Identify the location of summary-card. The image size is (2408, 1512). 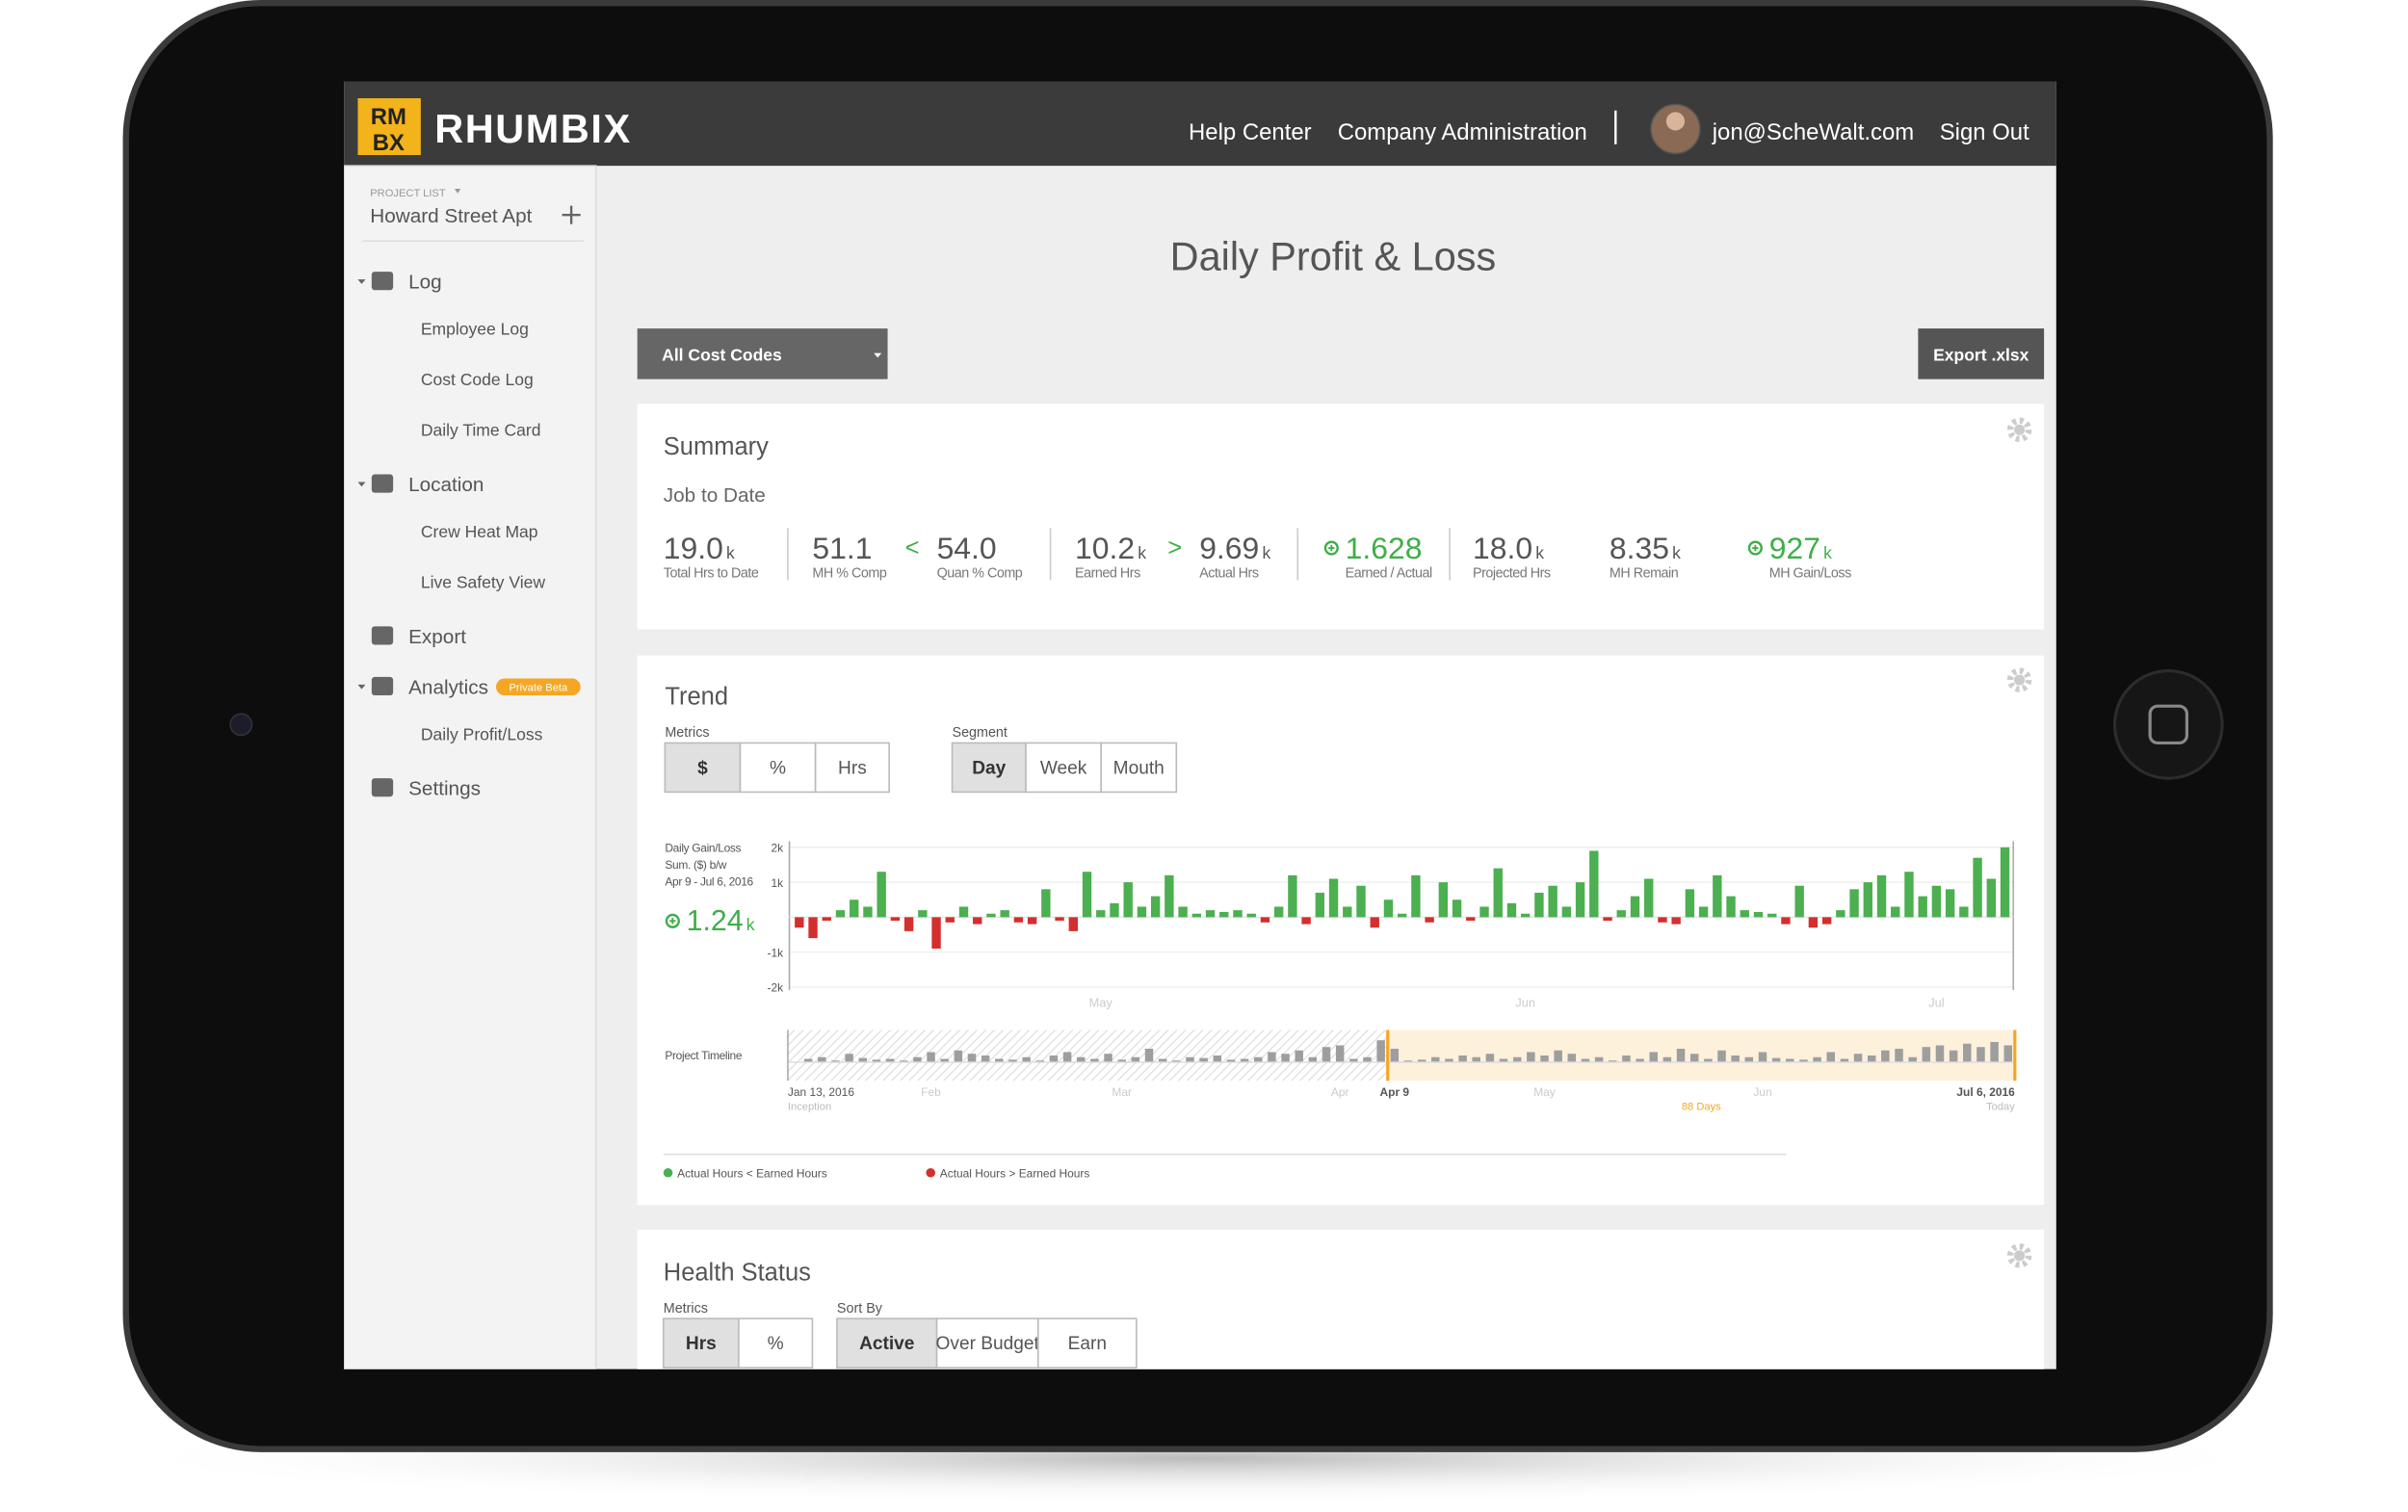
(1341, 517).